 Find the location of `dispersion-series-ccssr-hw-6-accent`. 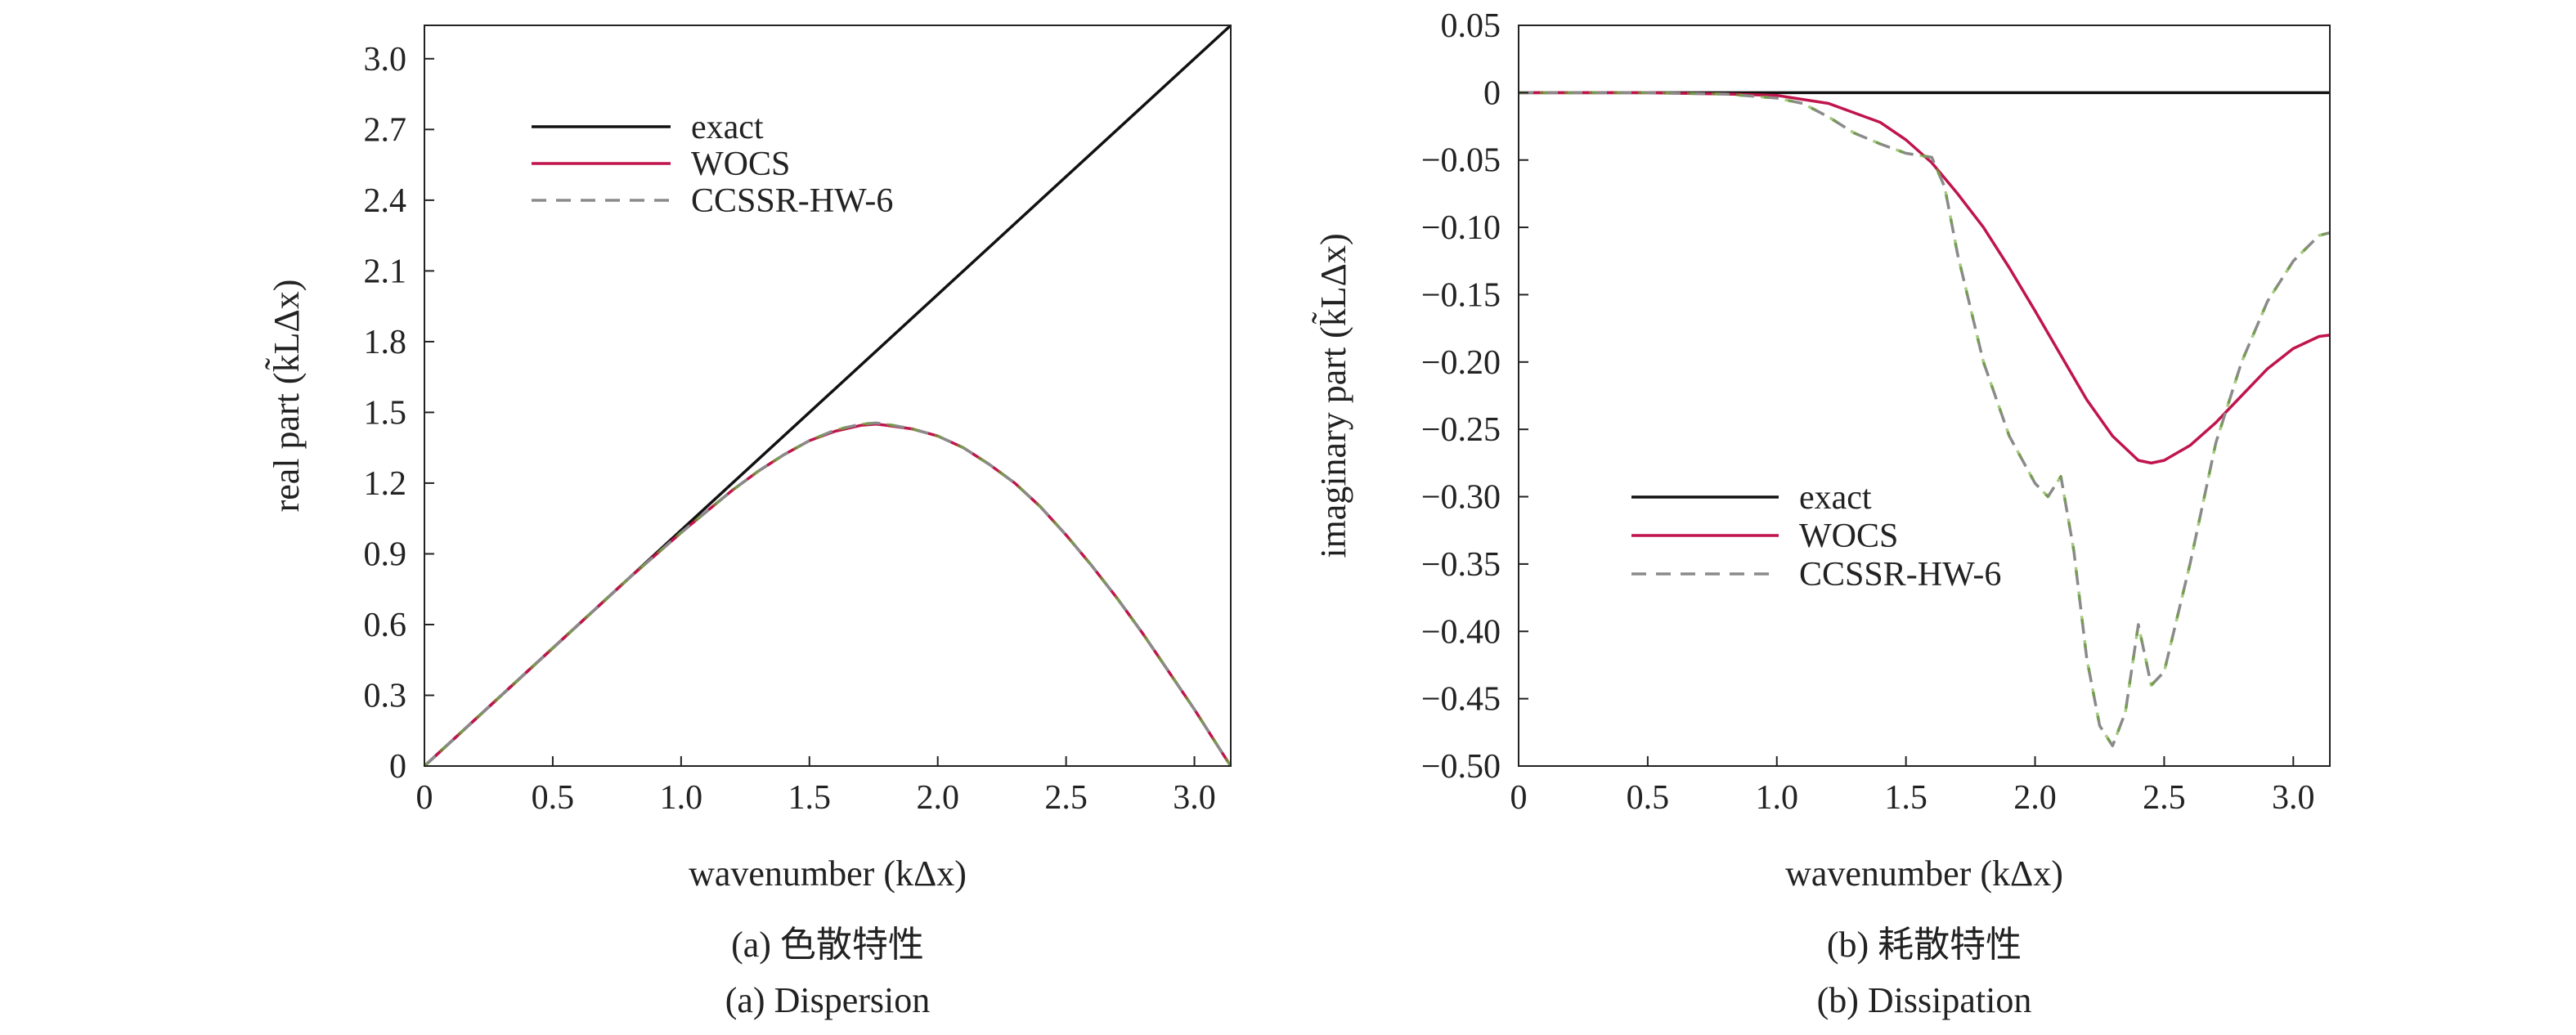

dispersion-series-ccssr-hw-6-accent is located at coordinates (827, 594).